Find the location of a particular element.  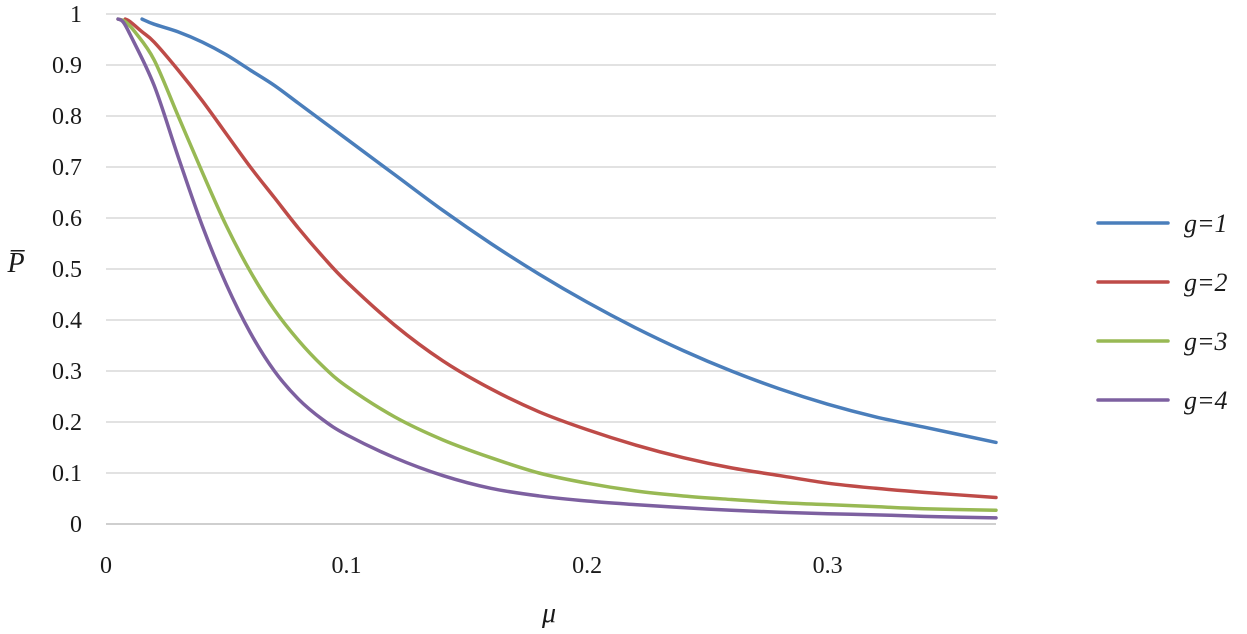

y-tick-label: 1 is located at coordinates (76, 15).